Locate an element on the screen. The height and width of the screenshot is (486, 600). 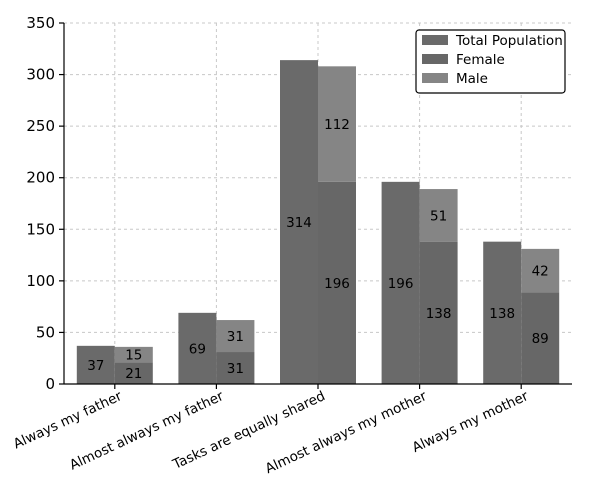
x-tick-label: Almost always my mother is located at coordinates (346, 432).